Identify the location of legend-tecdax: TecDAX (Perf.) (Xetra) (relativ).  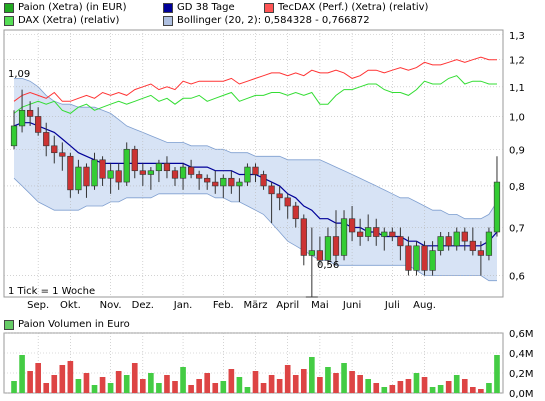
(346, 7).